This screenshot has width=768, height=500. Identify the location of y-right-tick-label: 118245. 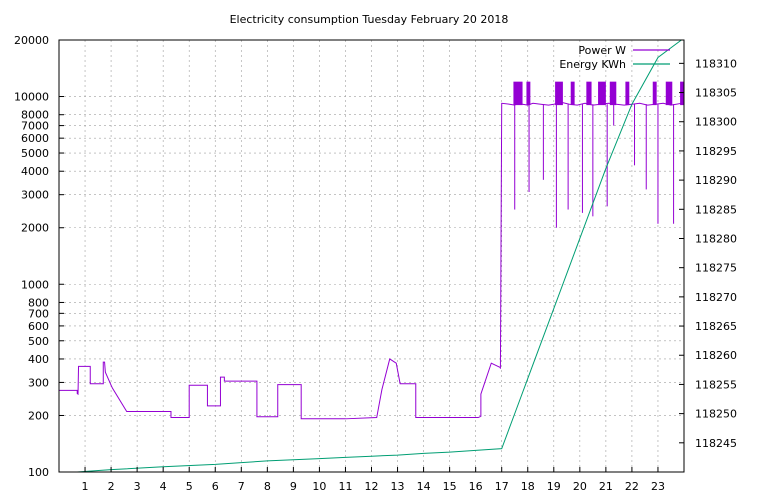
(716, 443).